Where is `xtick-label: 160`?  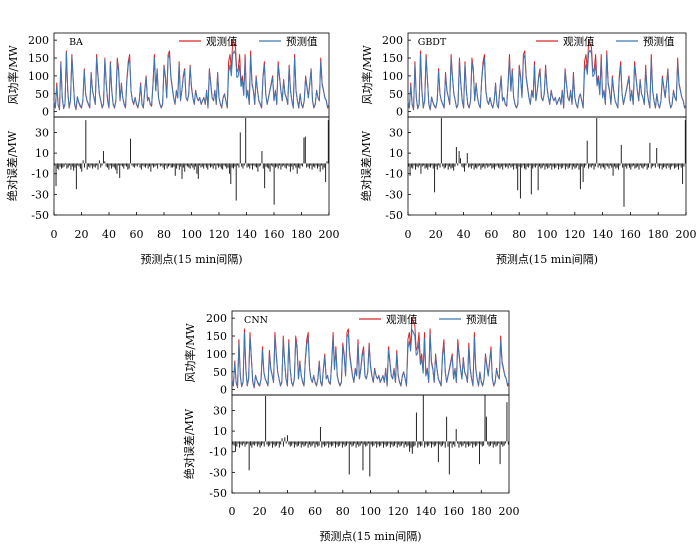 xtick-label: 160 is located at coordinates (630, 234).